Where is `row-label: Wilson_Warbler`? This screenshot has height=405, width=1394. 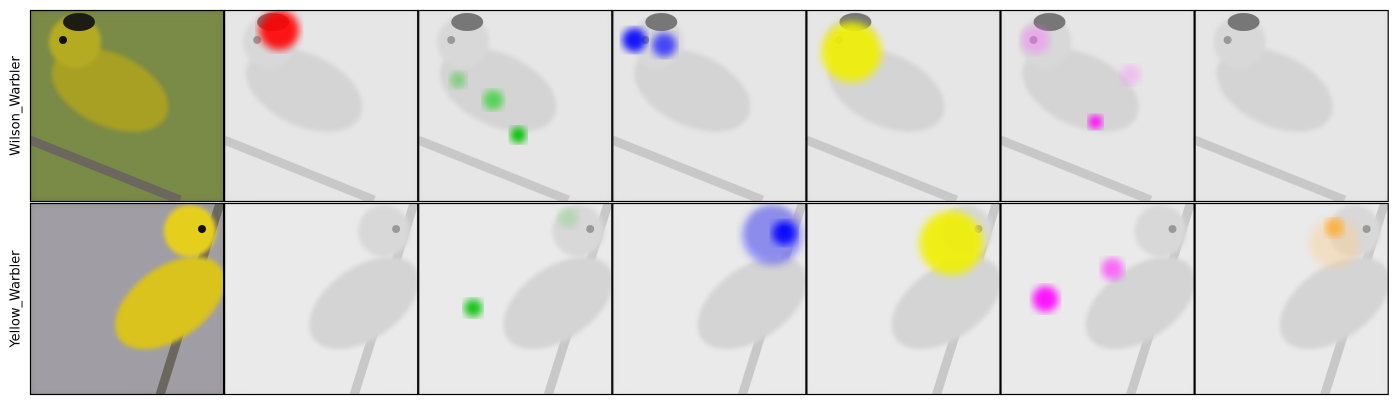 row-label: Wilson_Warbler is located at coordinates (16, 105).